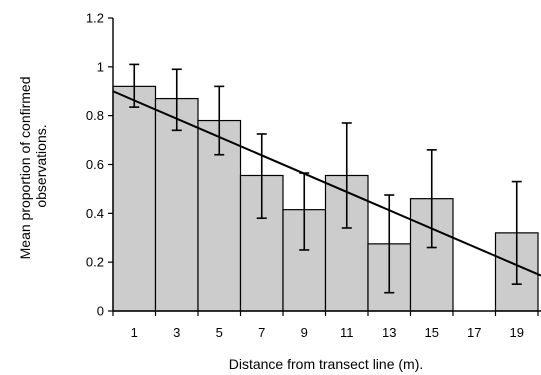  I want to click on y-tick-label-0.6: 0.6, so click(95, 164).